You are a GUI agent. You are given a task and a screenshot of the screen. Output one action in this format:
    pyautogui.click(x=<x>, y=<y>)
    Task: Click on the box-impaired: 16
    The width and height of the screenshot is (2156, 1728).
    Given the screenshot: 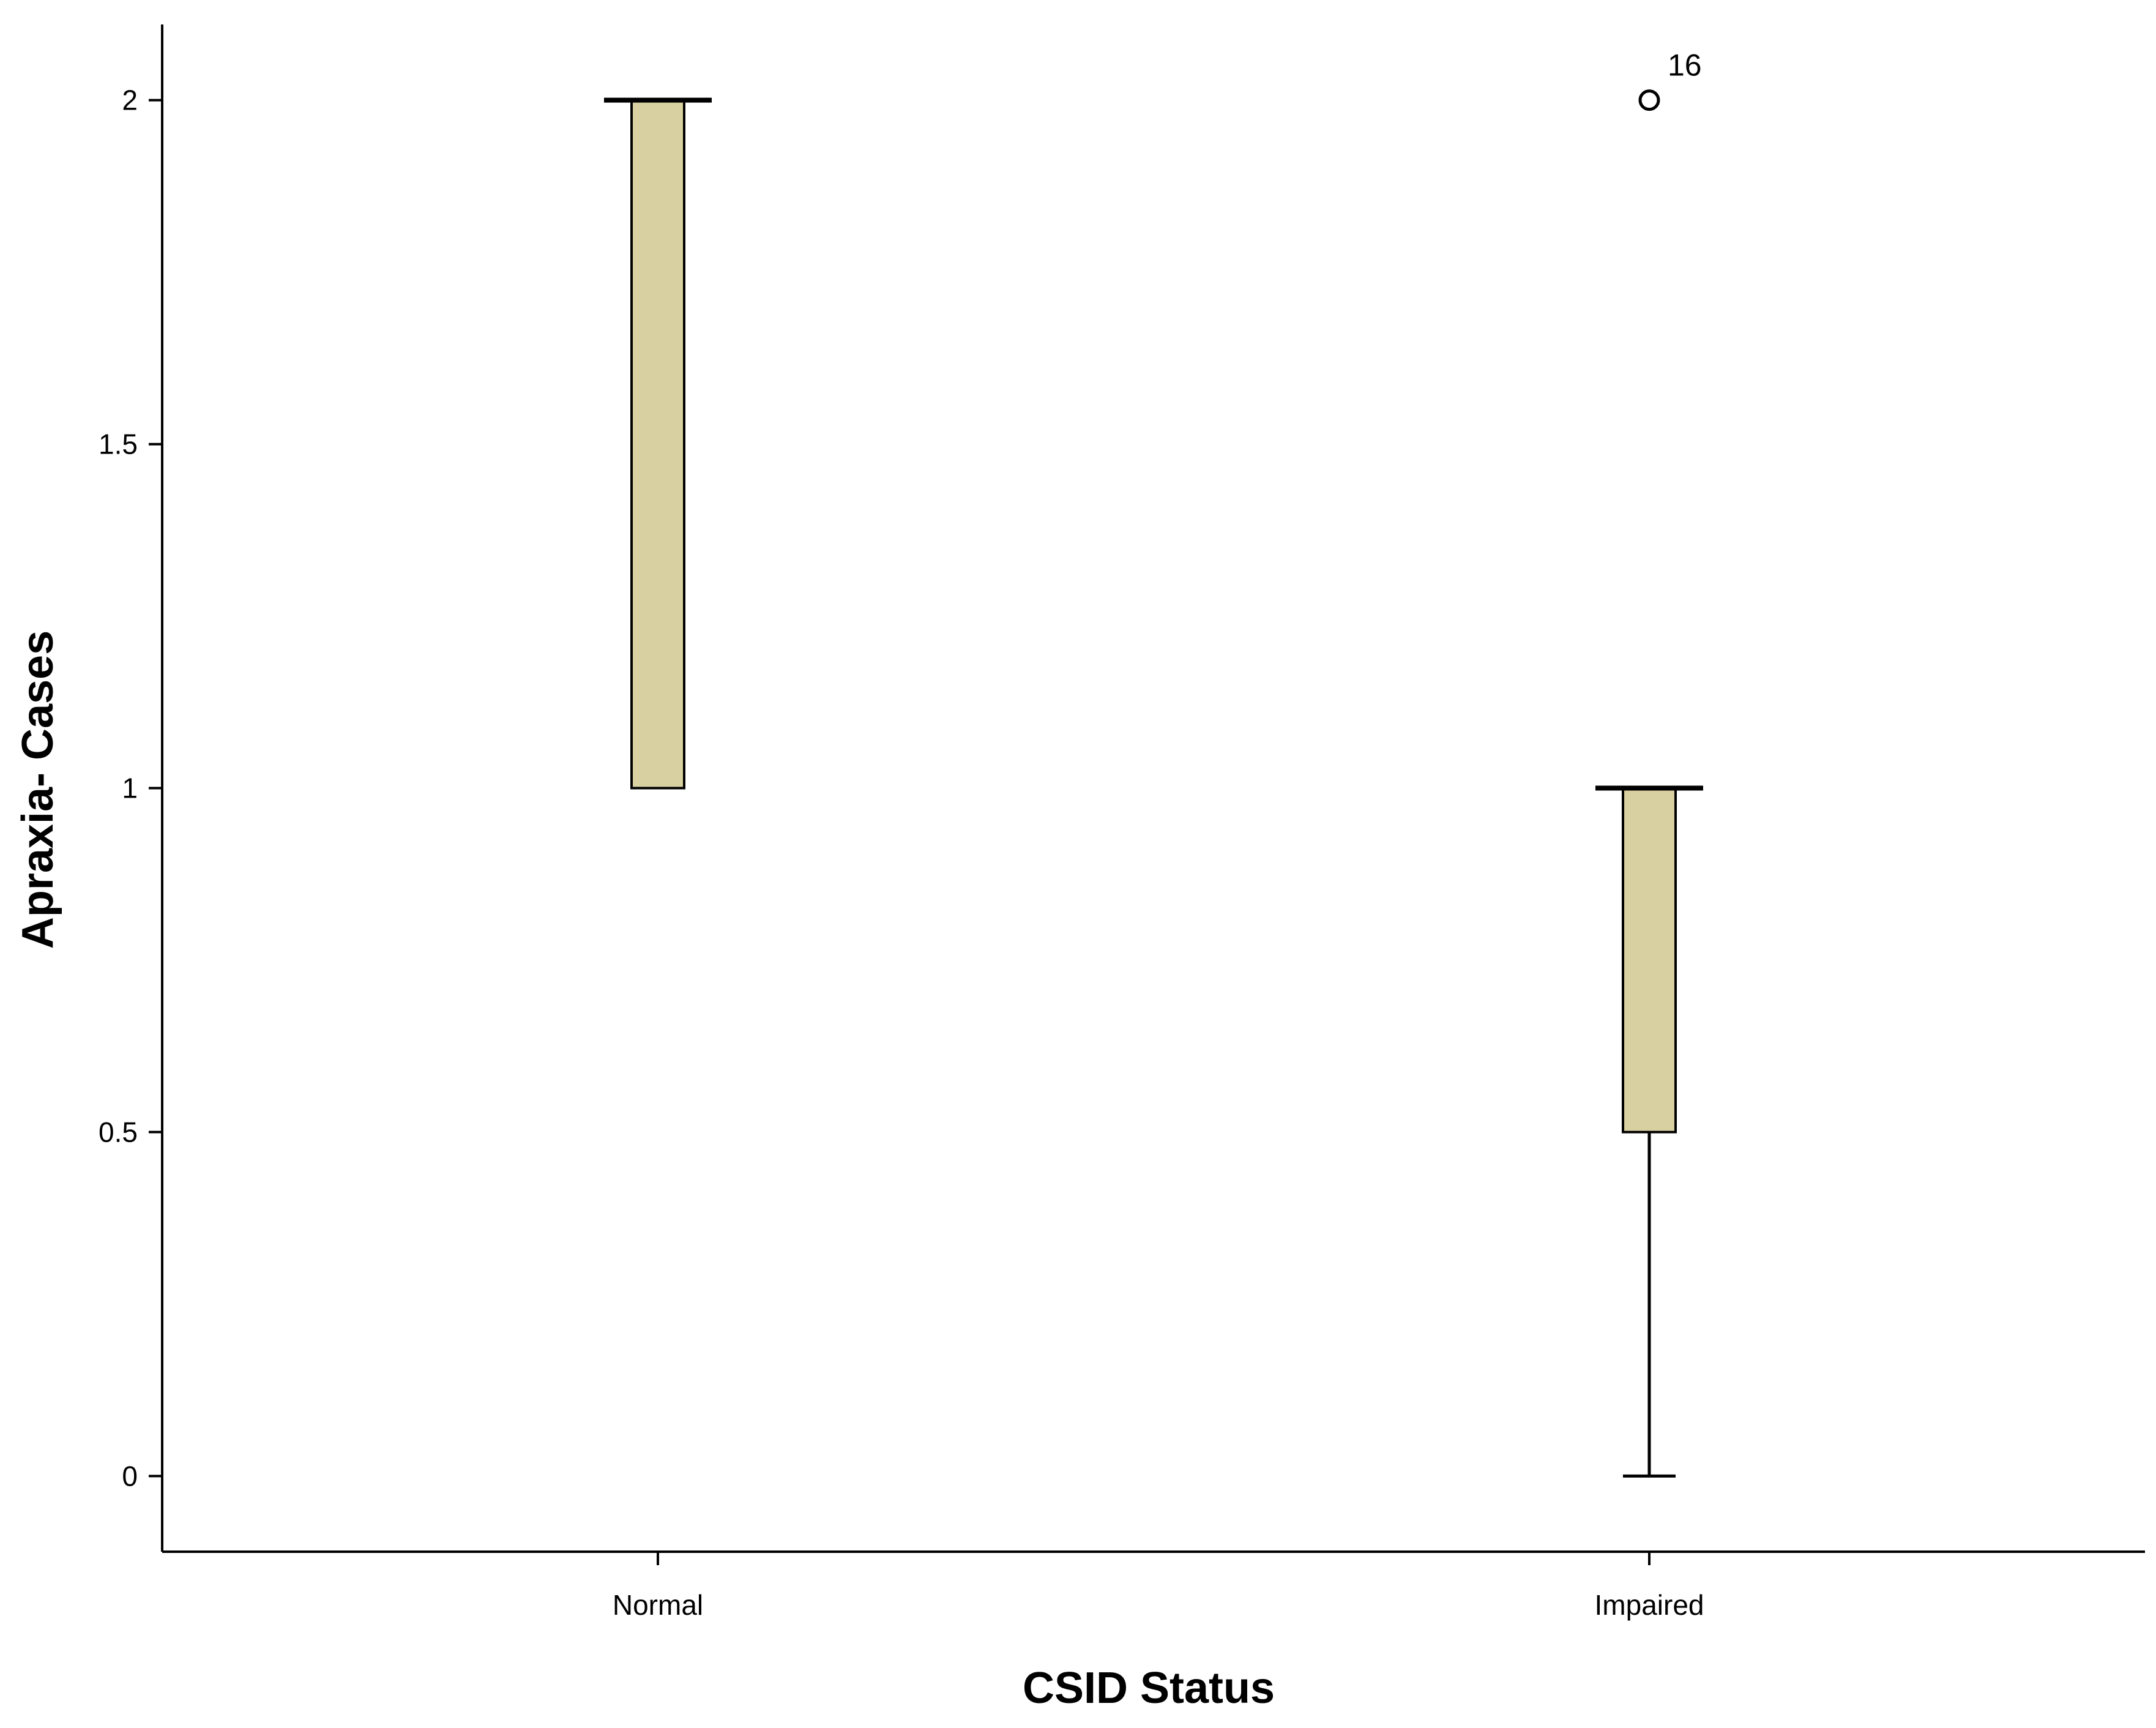 What is the action you would take?
    pyautogui.click(x=1649, y=763)
    